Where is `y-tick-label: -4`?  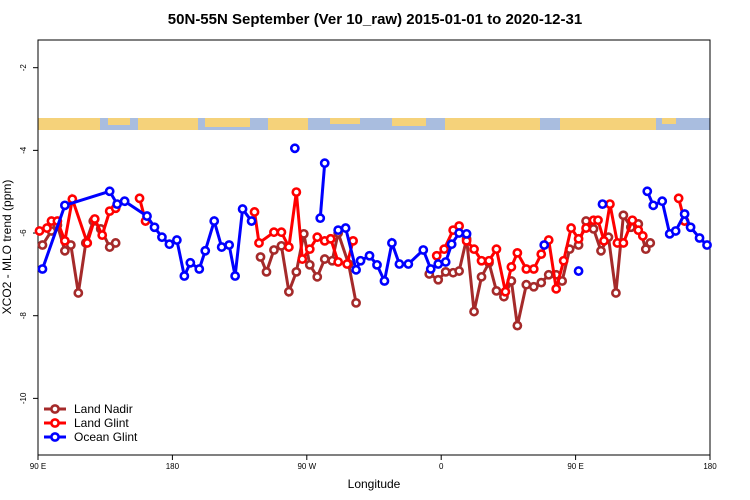
y-tick-label: -4 is located at coordinates (23, 150).